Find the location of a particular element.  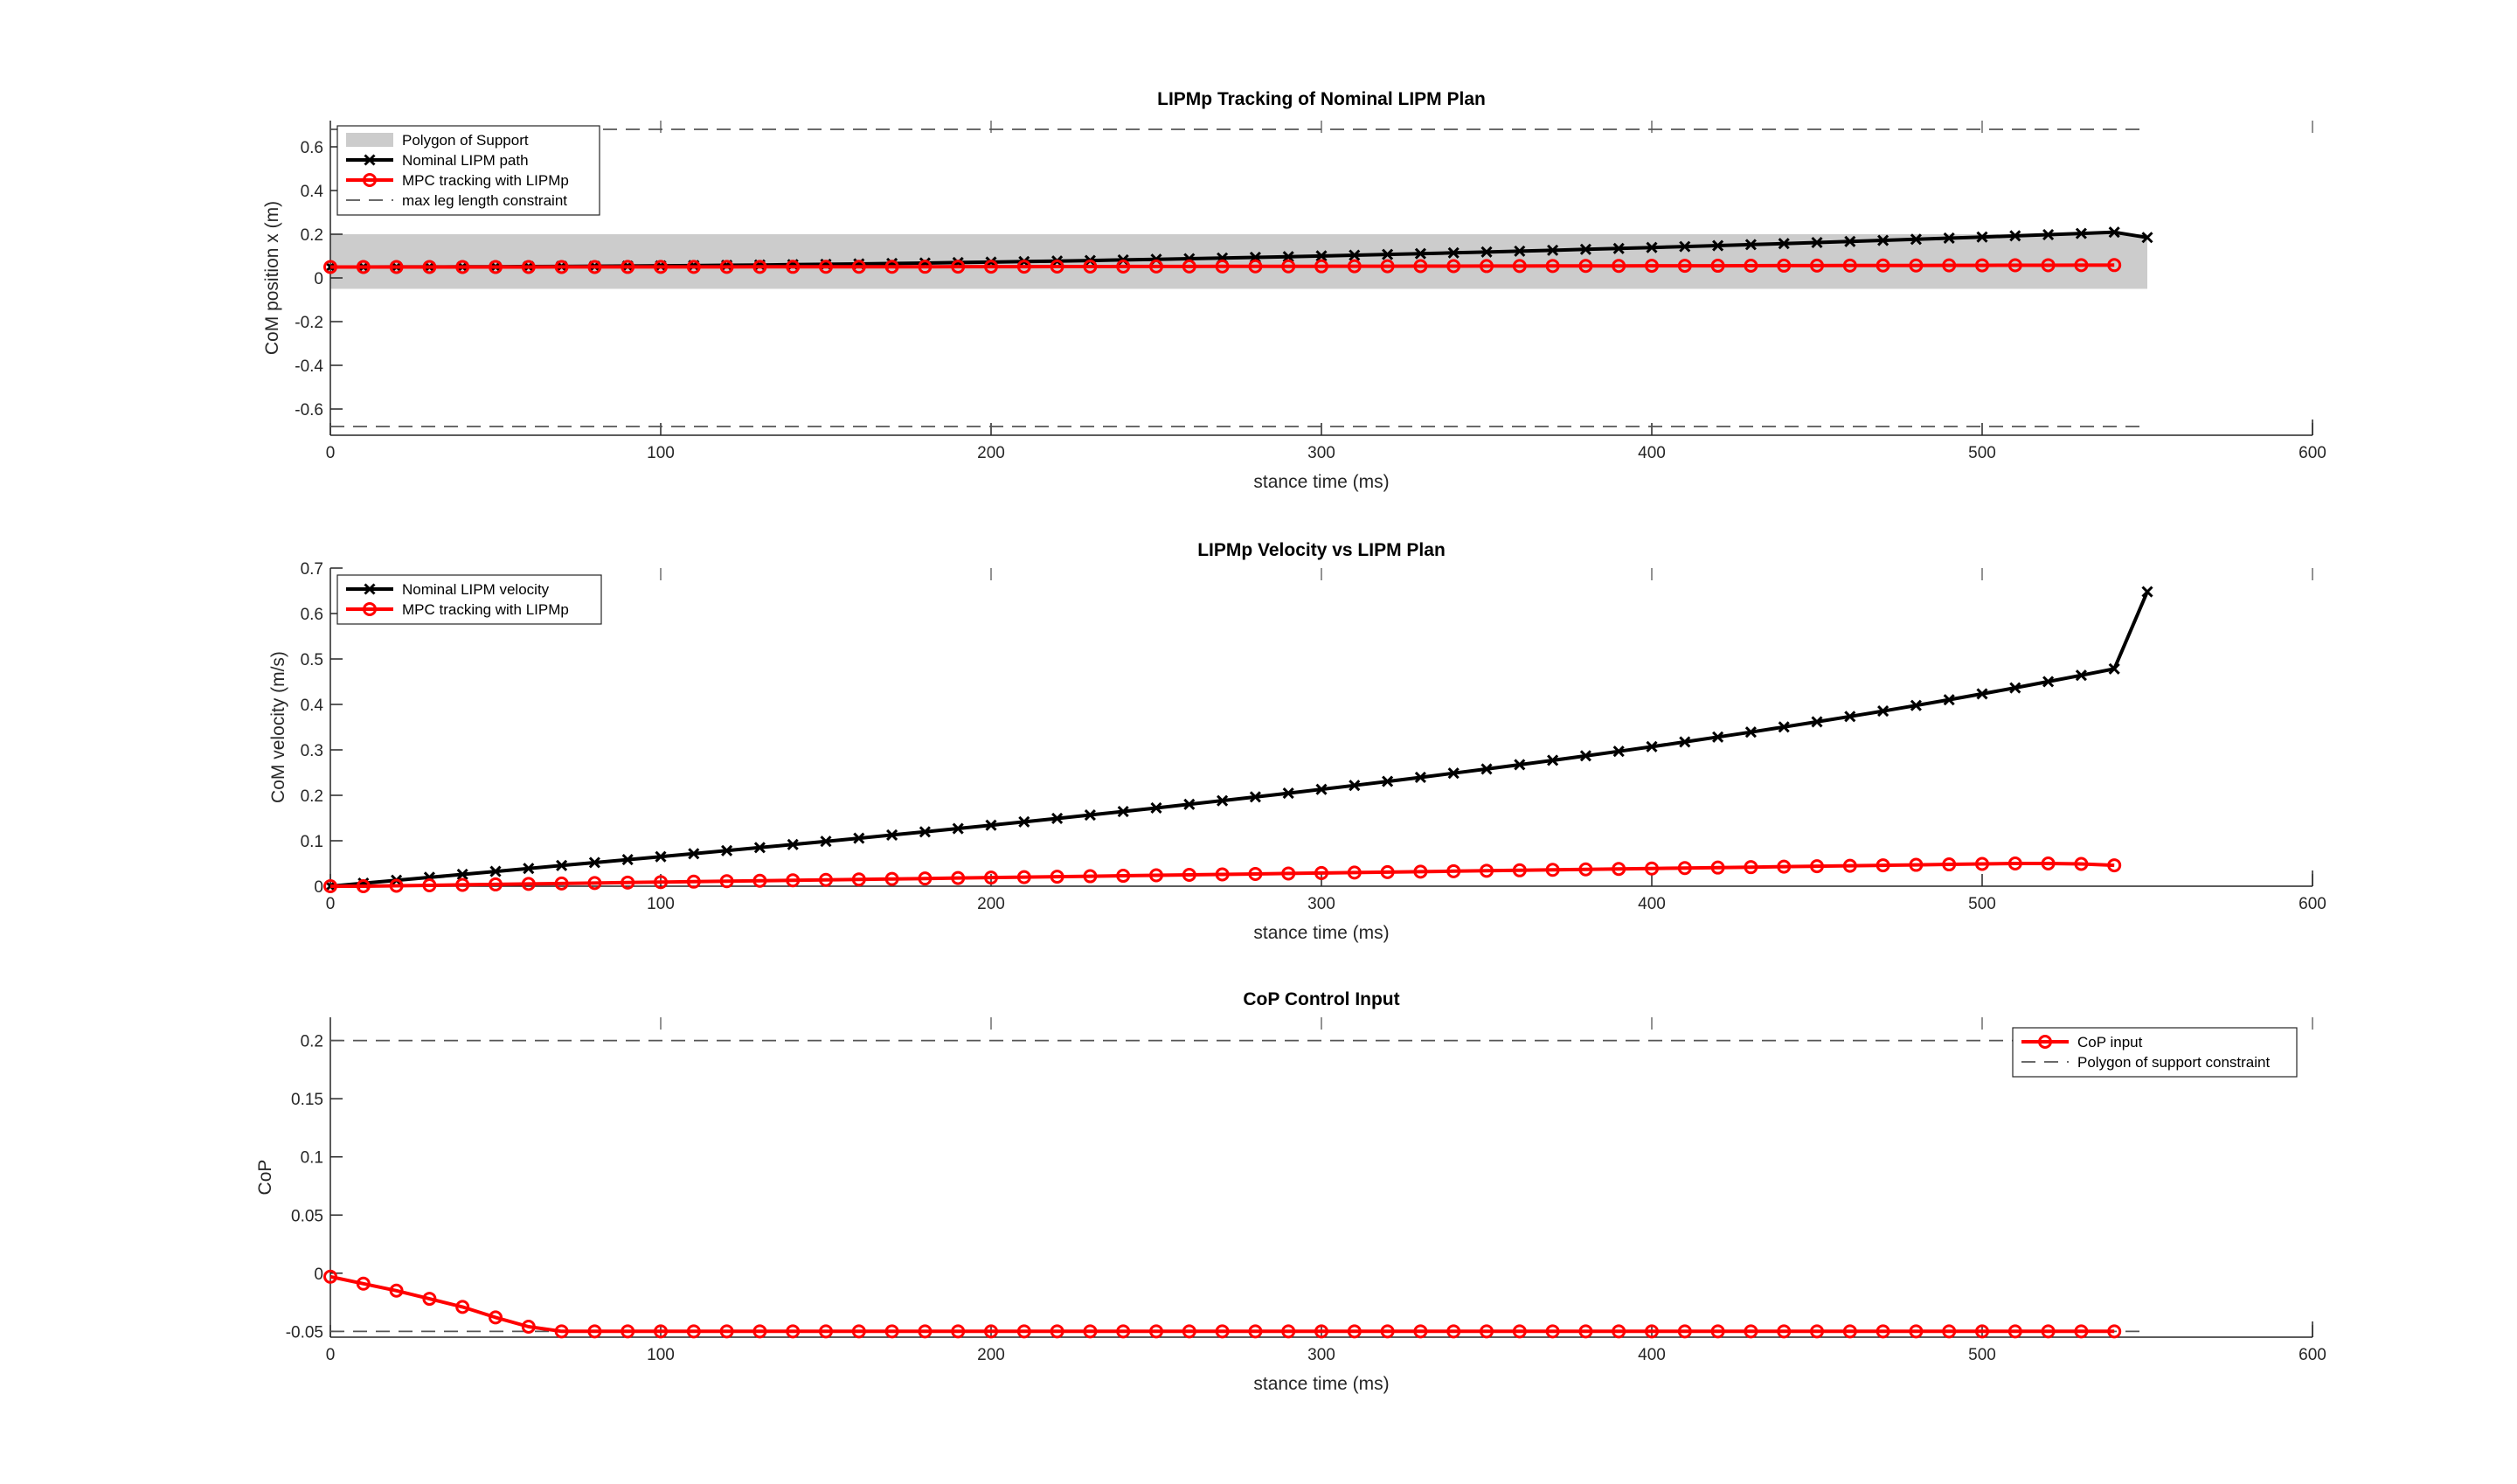

cop-chart-series-0-markers is located at coordinates (1222, 1304).